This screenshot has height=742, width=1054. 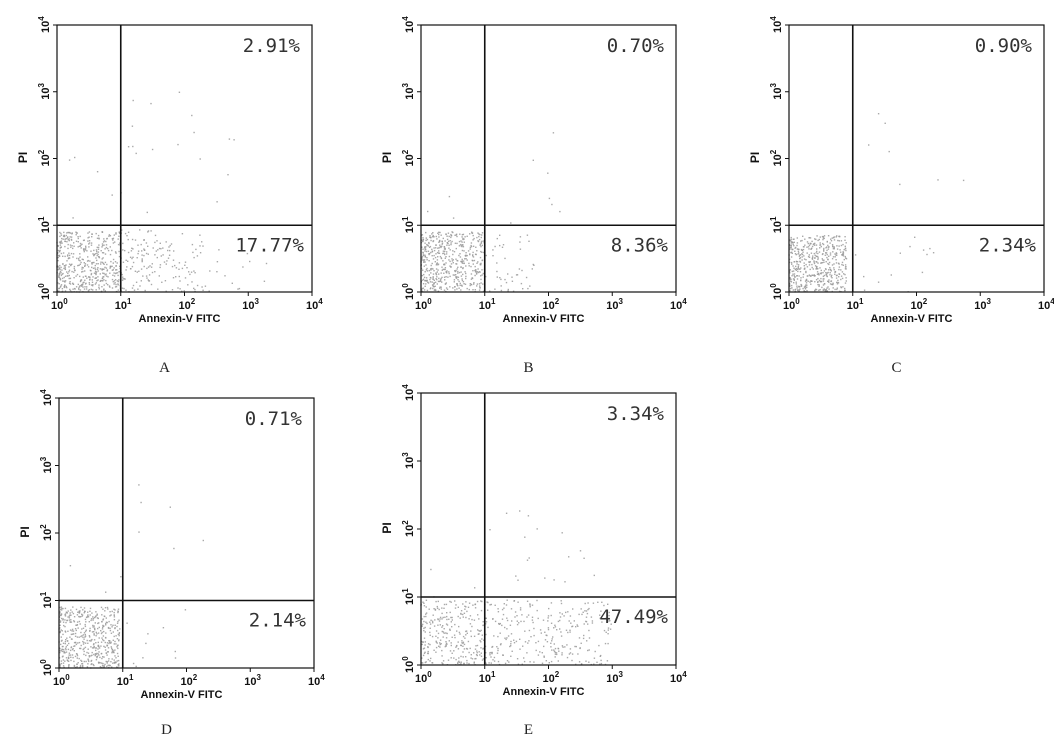 I want to click on y-tick-label: 100, so click(x=776, y=291).